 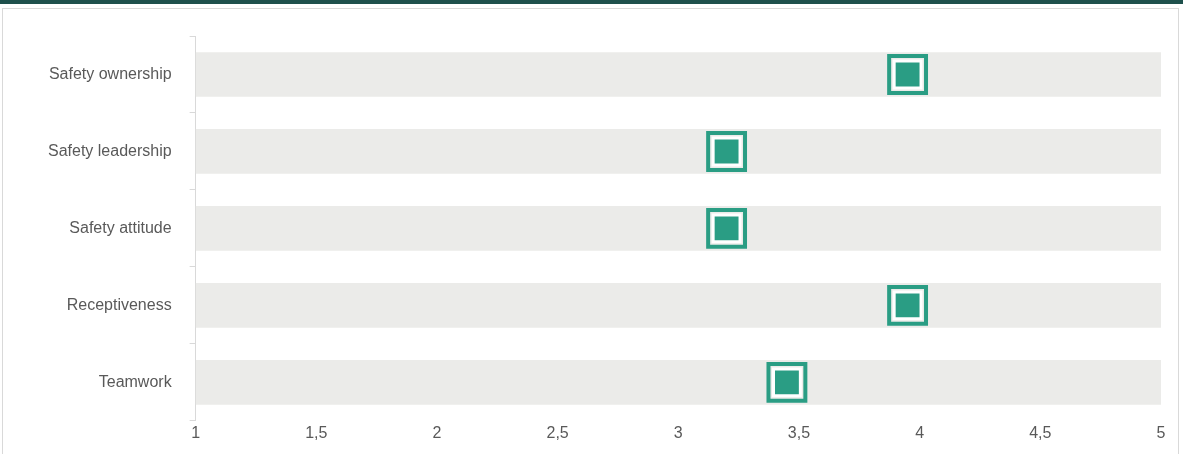 I want to click on x-tick-label: 4,5, so click(x=1040, y=432).